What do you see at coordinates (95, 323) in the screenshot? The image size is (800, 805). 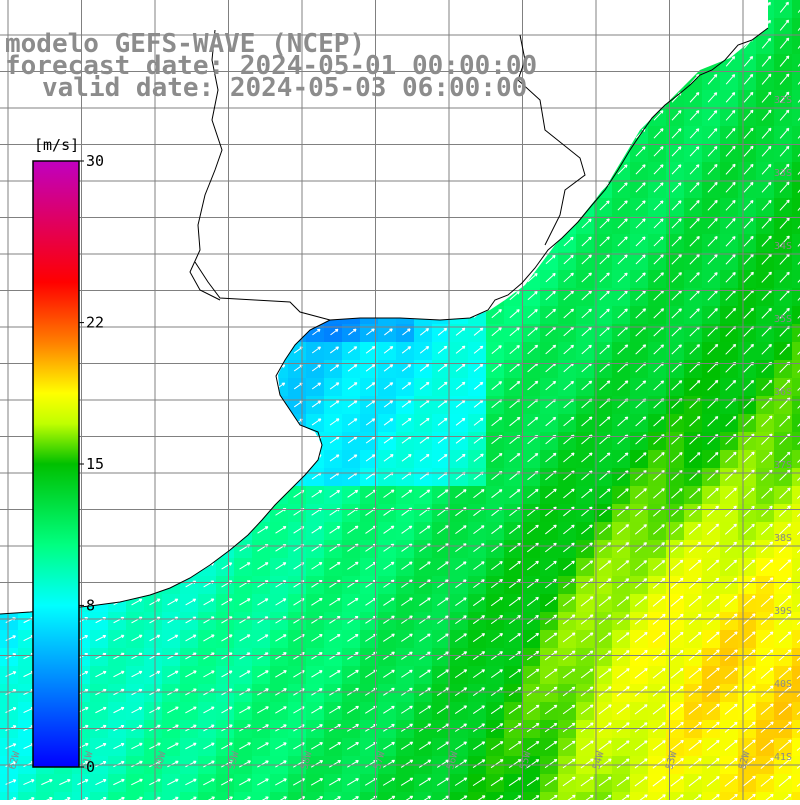 I see `colorbar-tick-label: 22` at bounding box center [95, 323].